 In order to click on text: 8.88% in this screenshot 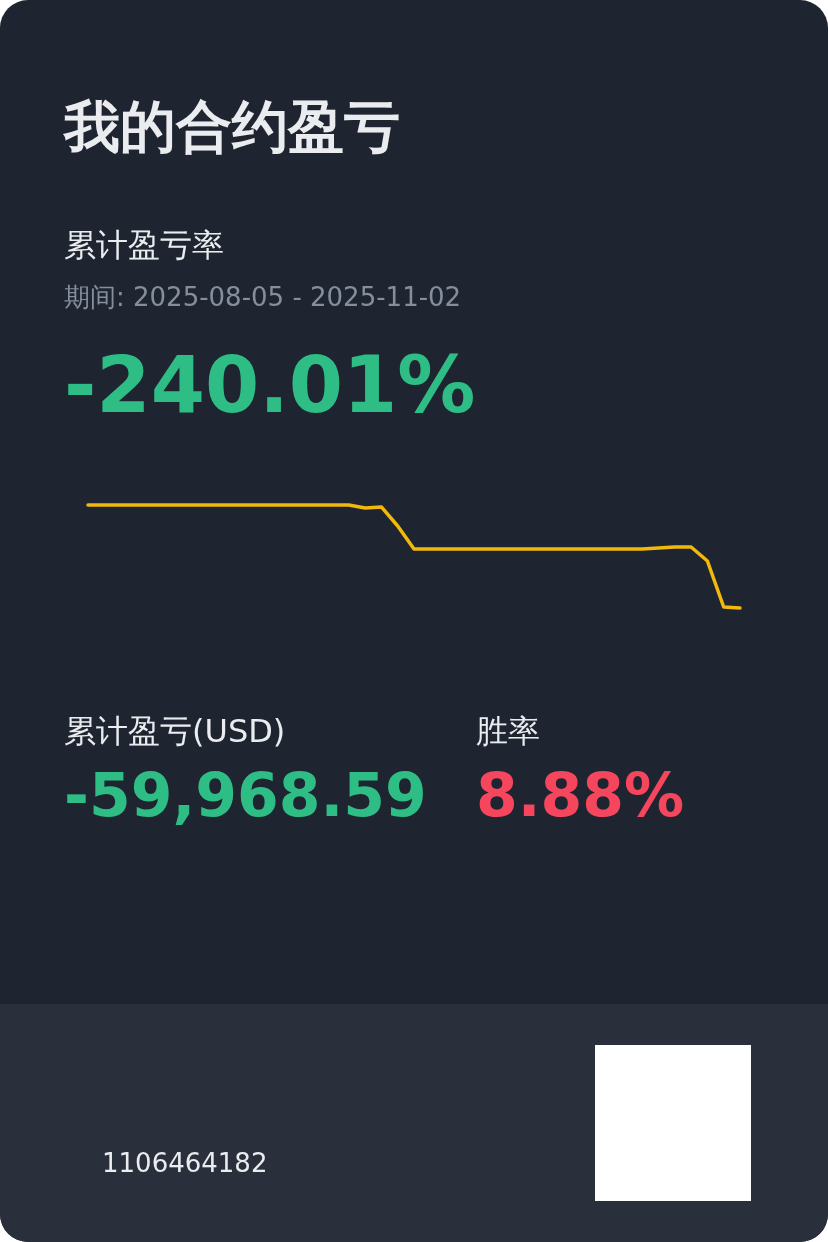, I will do `click(580, 795)`.